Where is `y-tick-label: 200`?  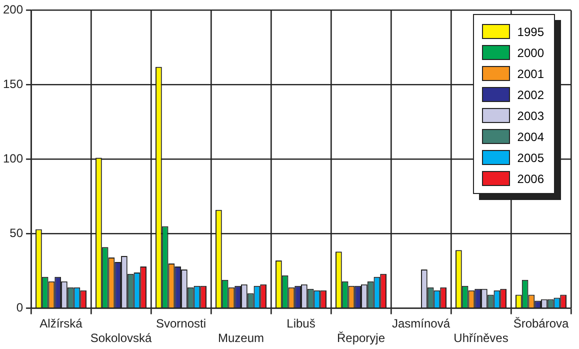 y-tick-label: 200 is located at coordinates (13, 9).